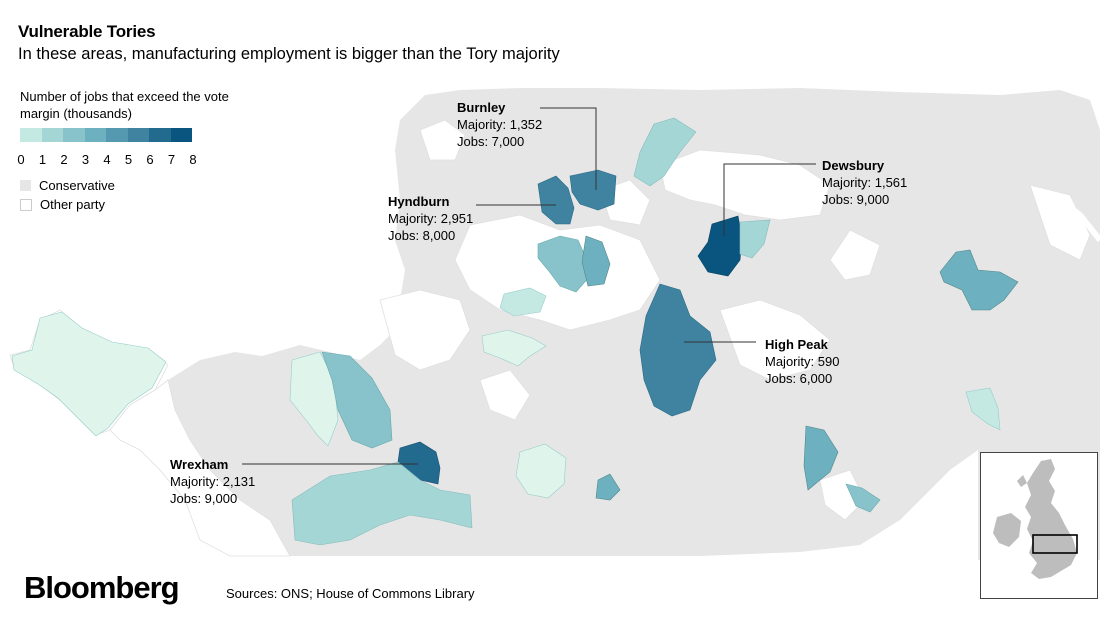 The image size is (1100, 628). What do you see at coordinates (199, 464) in the screenshot?
I see `callout-name: Wrexham` at bounding box center [199, 464].